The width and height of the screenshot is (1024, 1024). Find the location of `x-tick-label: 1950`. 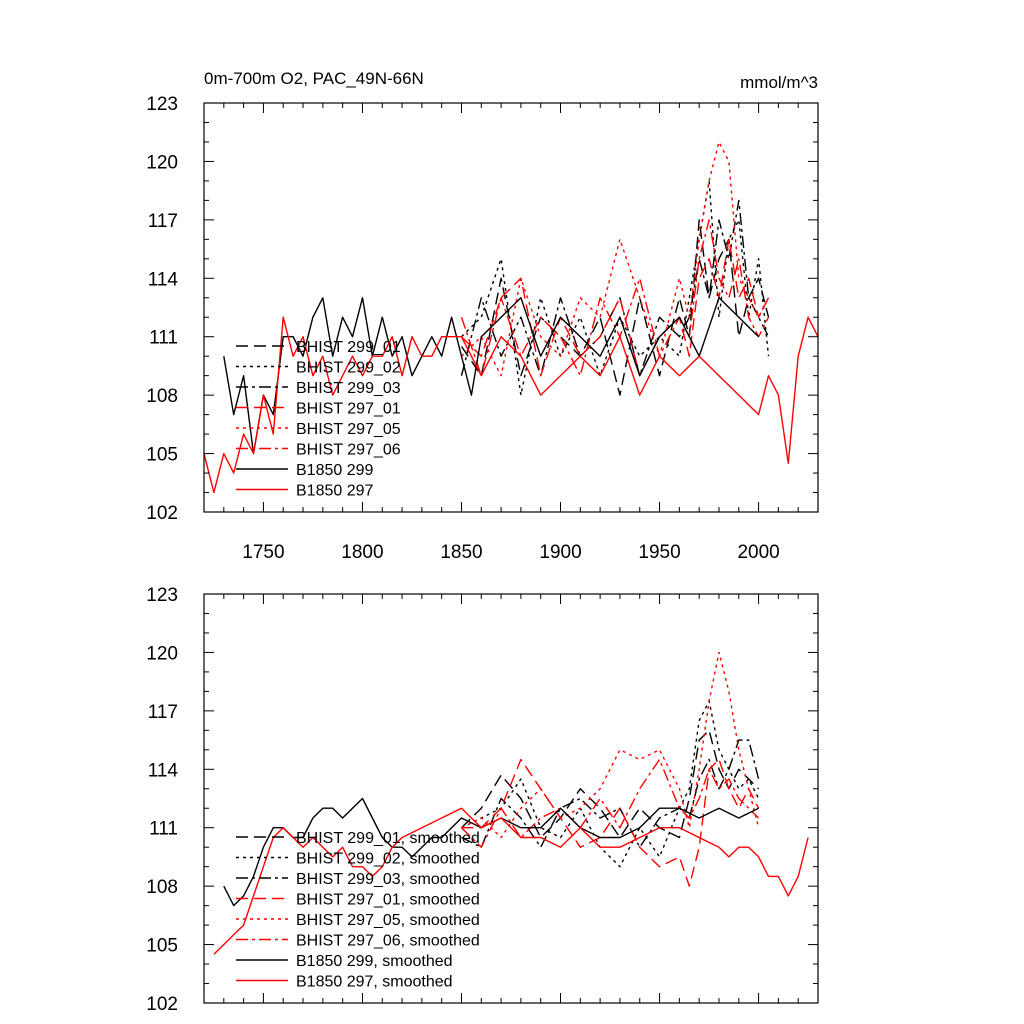

x-tick-label: 1950 is located at coordinates (659, 552).